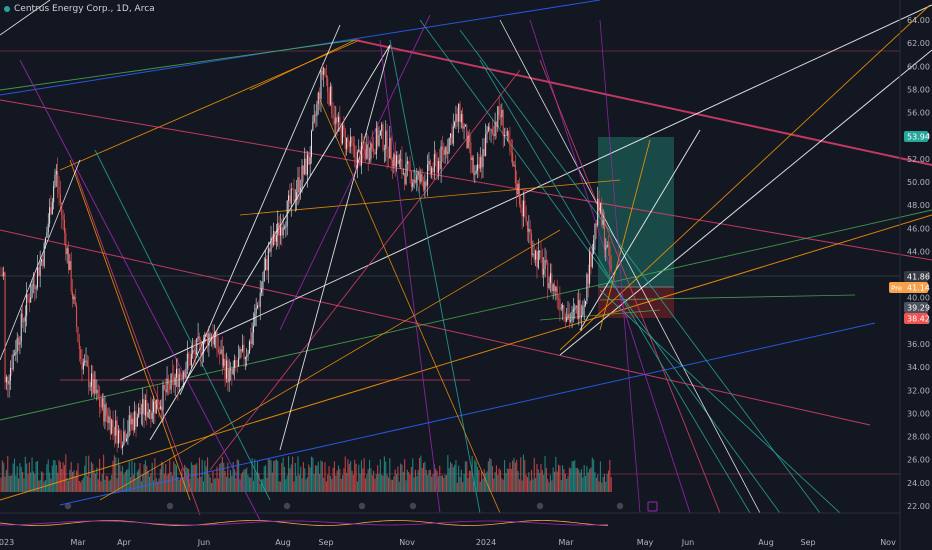 Image resolution: width=932 pixels, height=550 pixels. I want to click on target-zone, so click(636, 212).